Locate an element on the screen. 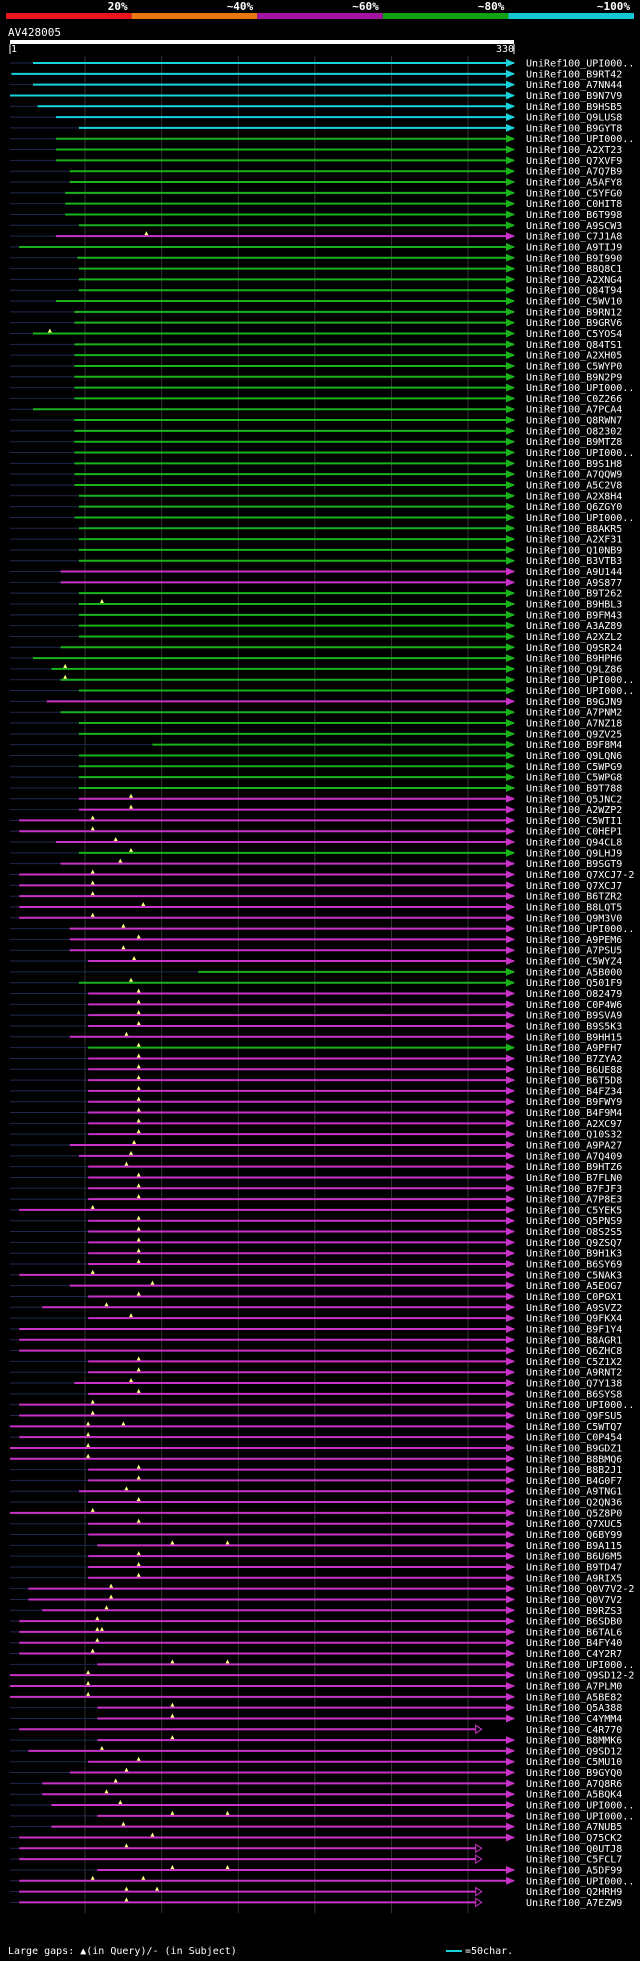 The height and width of the screenshot is (1961, 640). hit-label: UniRef100_B9HSB5 is located at coordinates (574, 107).